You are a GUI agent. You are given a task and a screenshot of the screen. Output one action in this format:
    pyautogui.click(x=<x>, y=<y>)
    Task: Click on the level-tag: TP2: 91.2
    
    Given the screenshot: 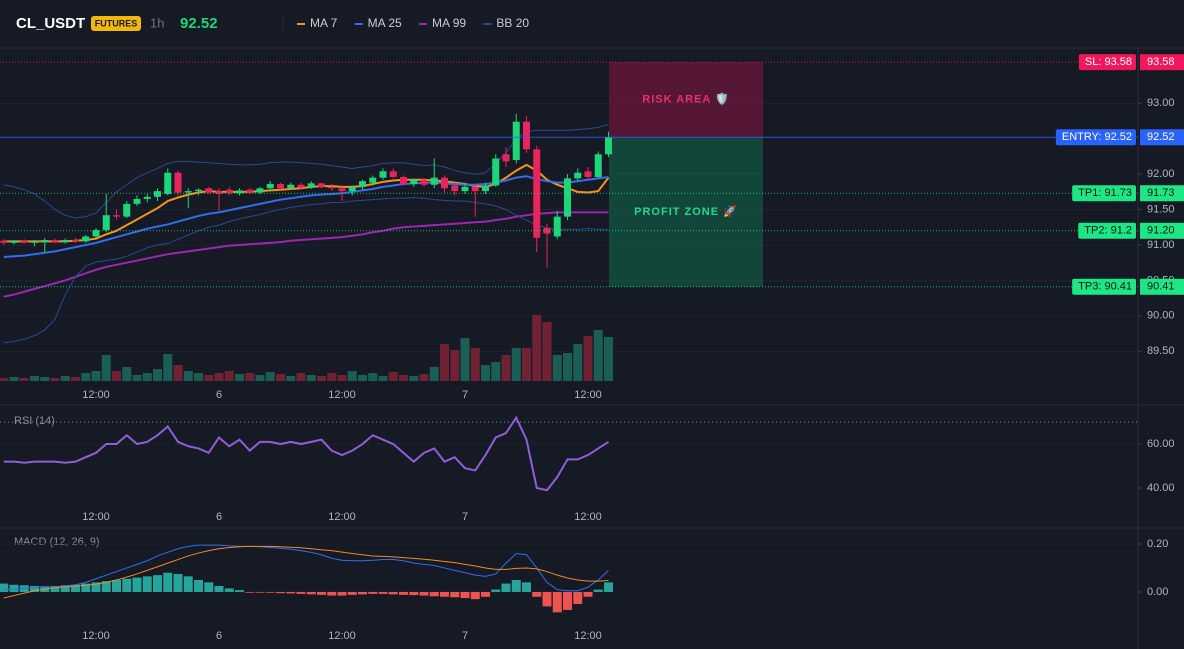 What is the action you would take?
    pyautogui.click(x=1108, y=231)
    